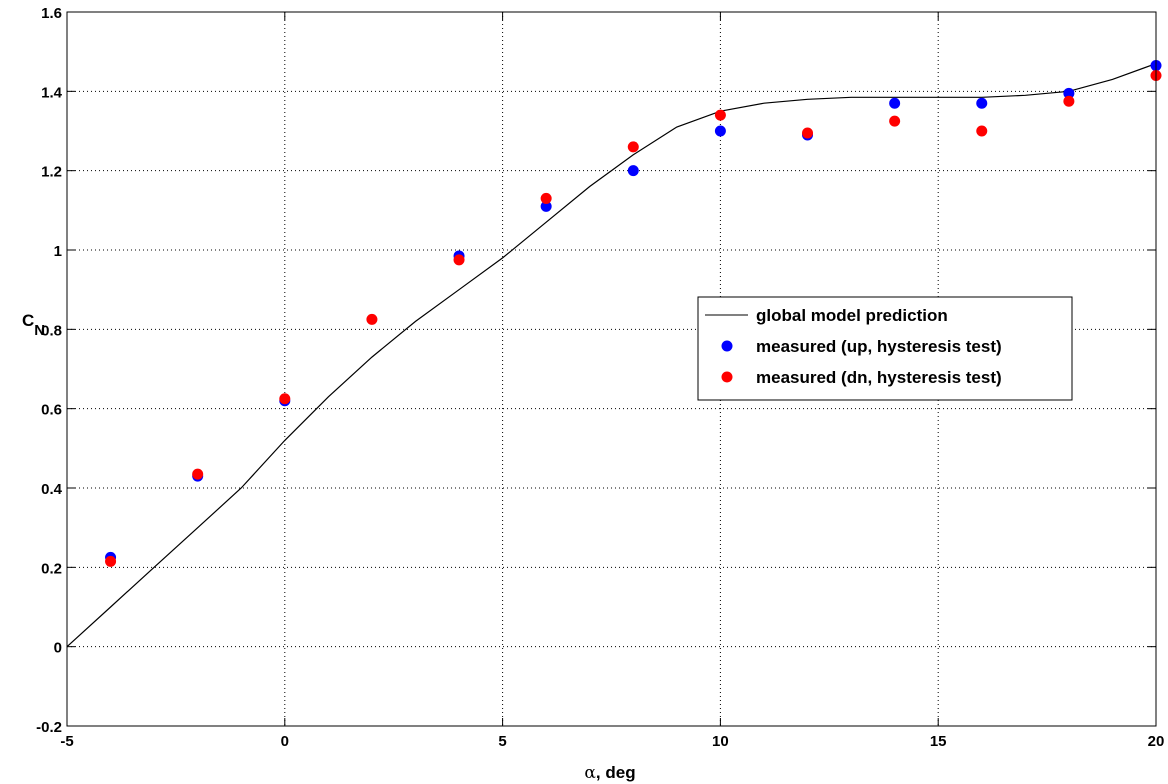 This screenshot has width=1168, height=784. Describe the element at coordinates (52, 92) in the screenshot. I see `y-tick-label: 1.4` at that location.